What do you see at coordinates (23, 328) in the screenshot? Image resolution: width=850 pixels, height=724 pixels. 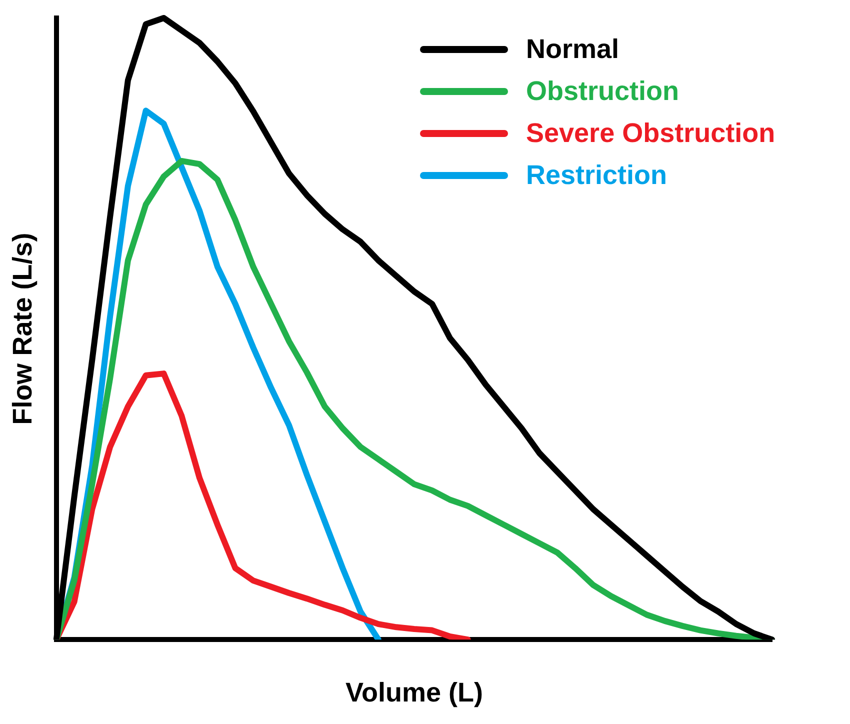 I see `y-axis-title: Flow Rate (L/s)` at bounding box center [23, 328].